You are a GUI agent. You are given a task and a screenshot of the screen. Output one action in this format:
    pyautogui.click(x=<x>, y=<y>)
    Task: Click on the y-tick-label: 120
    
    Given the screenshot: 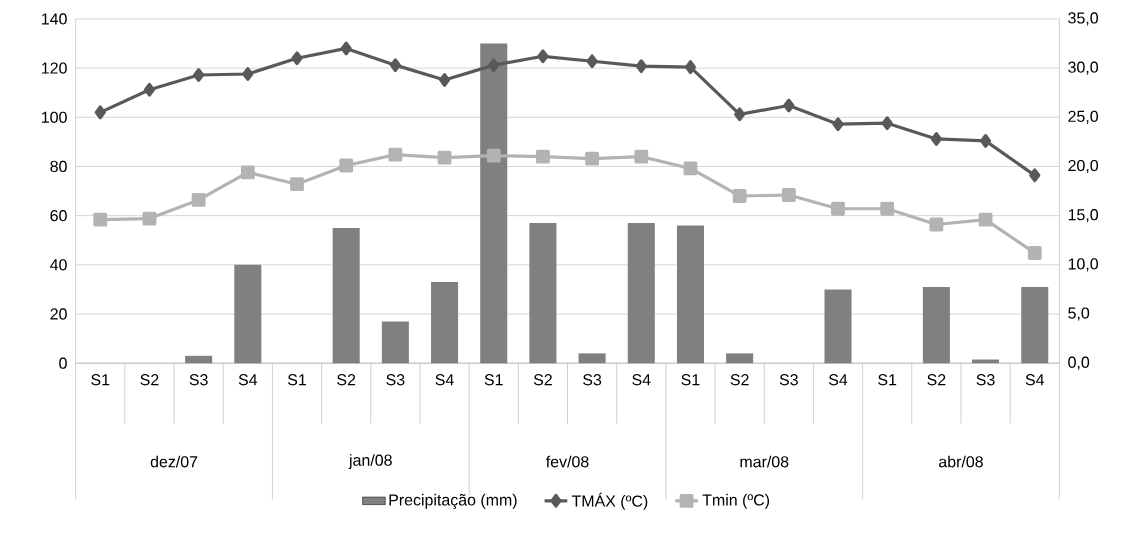 What is the action you would take?
    pyautogui.click(x=54, y=68)
    